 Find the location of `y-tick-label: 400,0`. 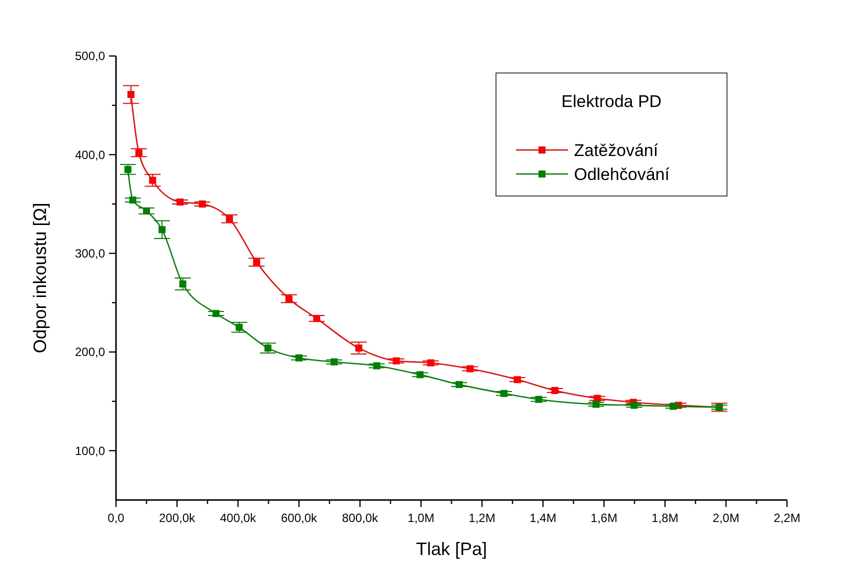

y-tick-label: 400,0 is located at coordinates (90, 155).